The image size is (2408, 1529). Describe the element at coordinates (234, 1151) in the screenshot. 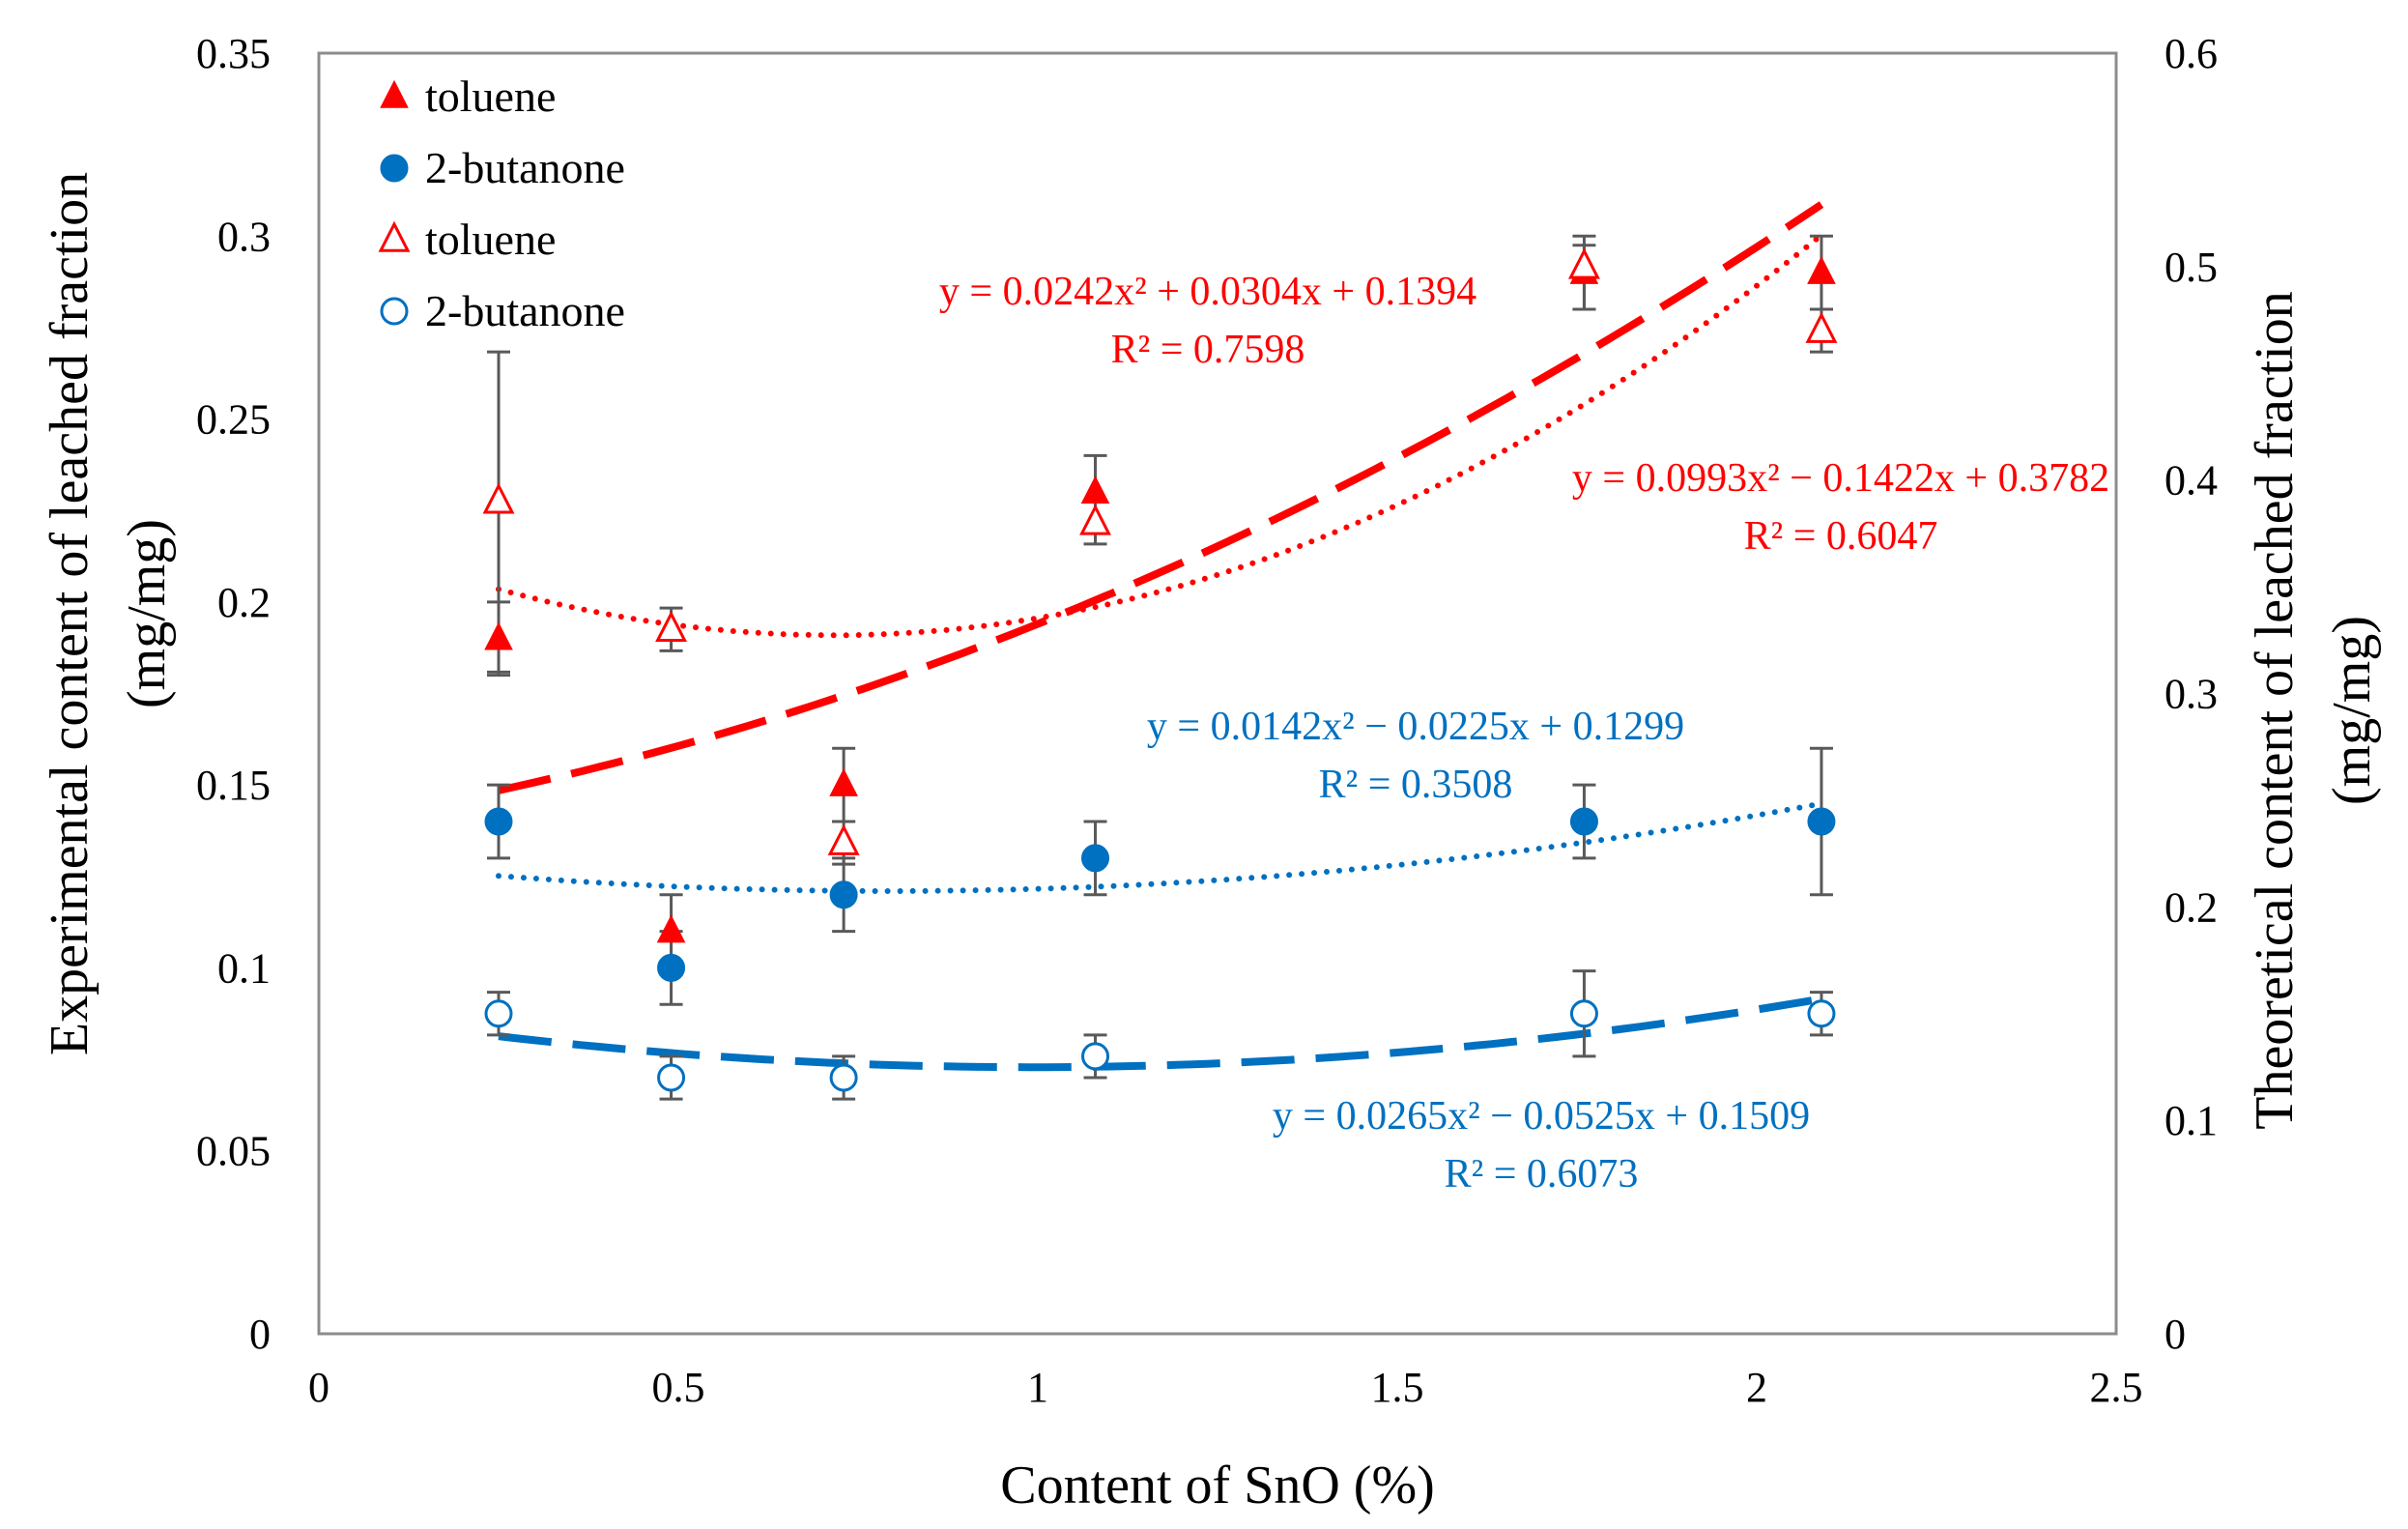

I see `left-y-tick-label: 0.05` at that location.